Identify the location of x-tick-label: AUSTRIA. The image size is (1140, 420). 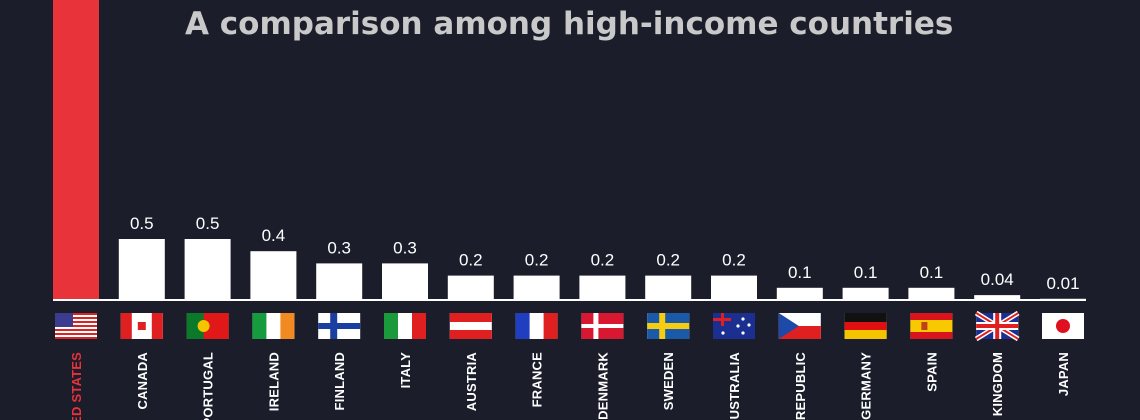
(471, 382).